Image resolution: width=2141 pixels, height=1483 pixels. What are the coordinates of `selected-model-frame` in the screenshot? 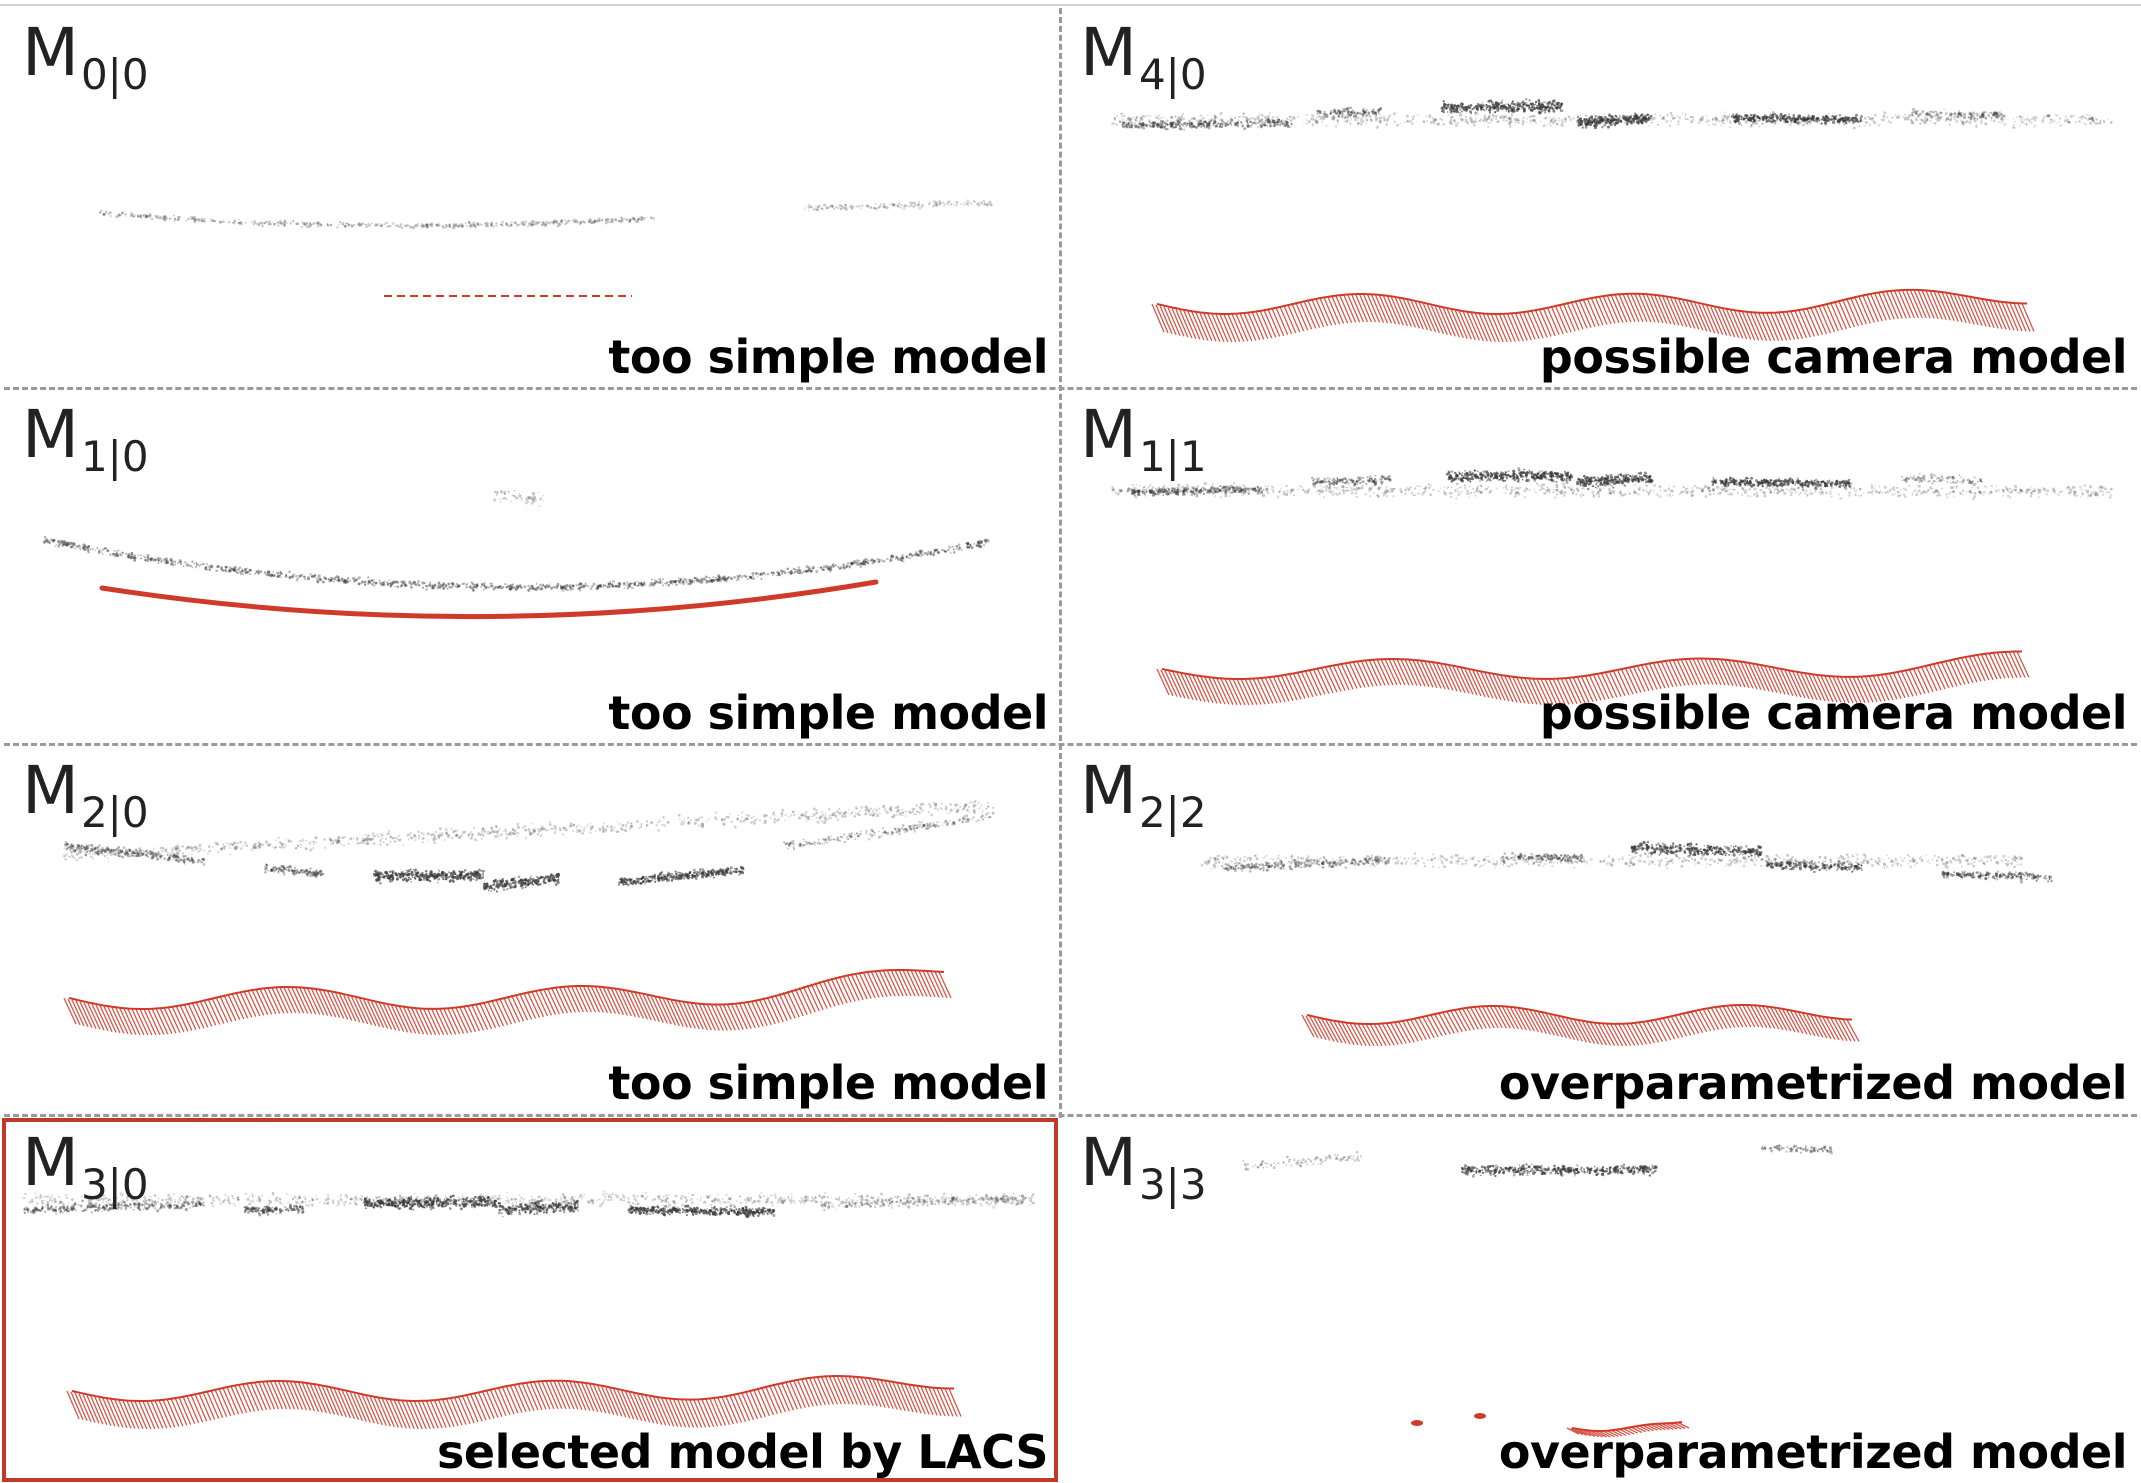 It's located at (530, 1300).